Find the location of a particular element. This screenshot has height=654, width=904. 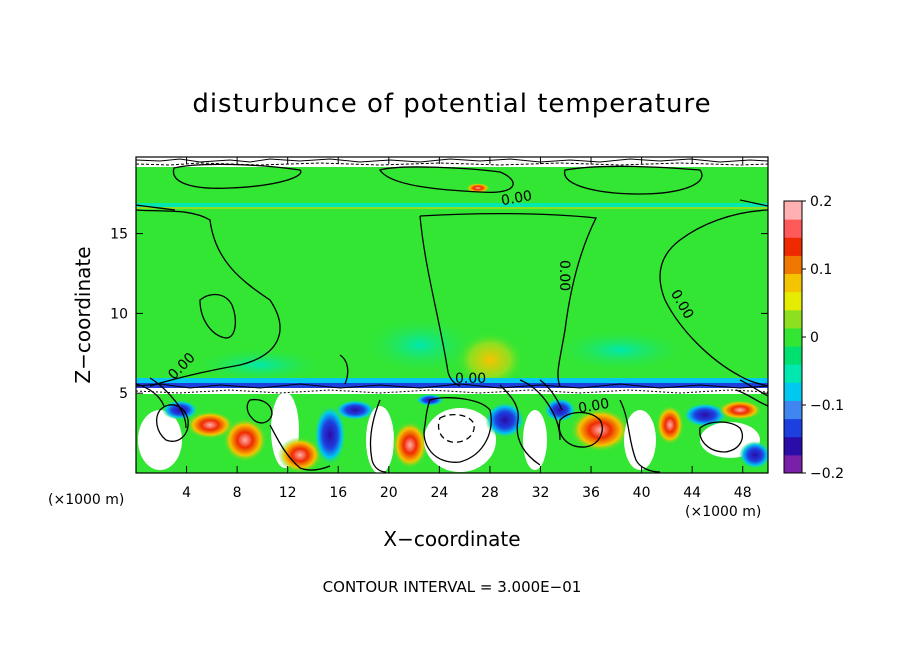

x-unit-left: (×1000 m) is located at coordinates (86, 500).